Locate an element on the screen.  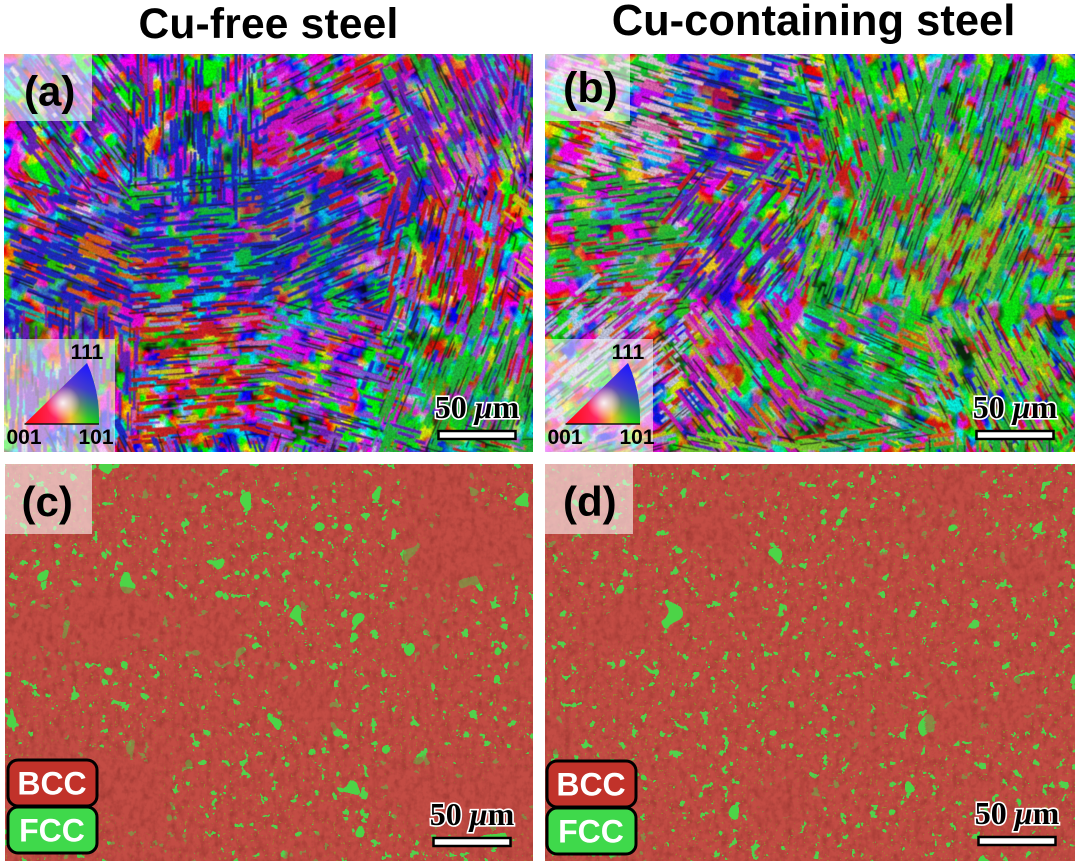
svg-text: (a) is located at coordinates (49, 91).